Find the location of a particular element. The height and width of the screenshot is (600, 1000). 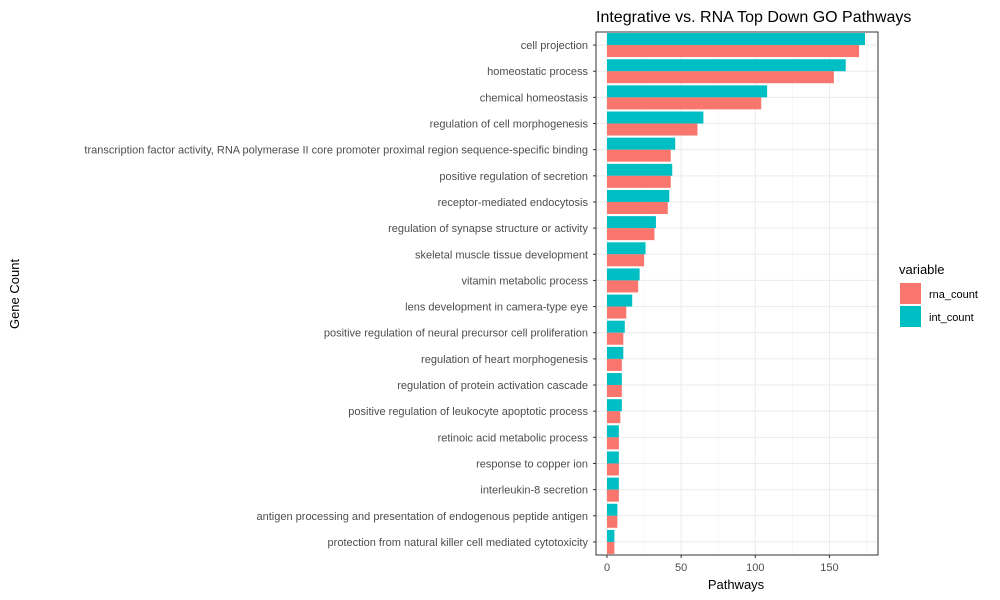

legend-key-int-count is located at coordinates (910, 316).